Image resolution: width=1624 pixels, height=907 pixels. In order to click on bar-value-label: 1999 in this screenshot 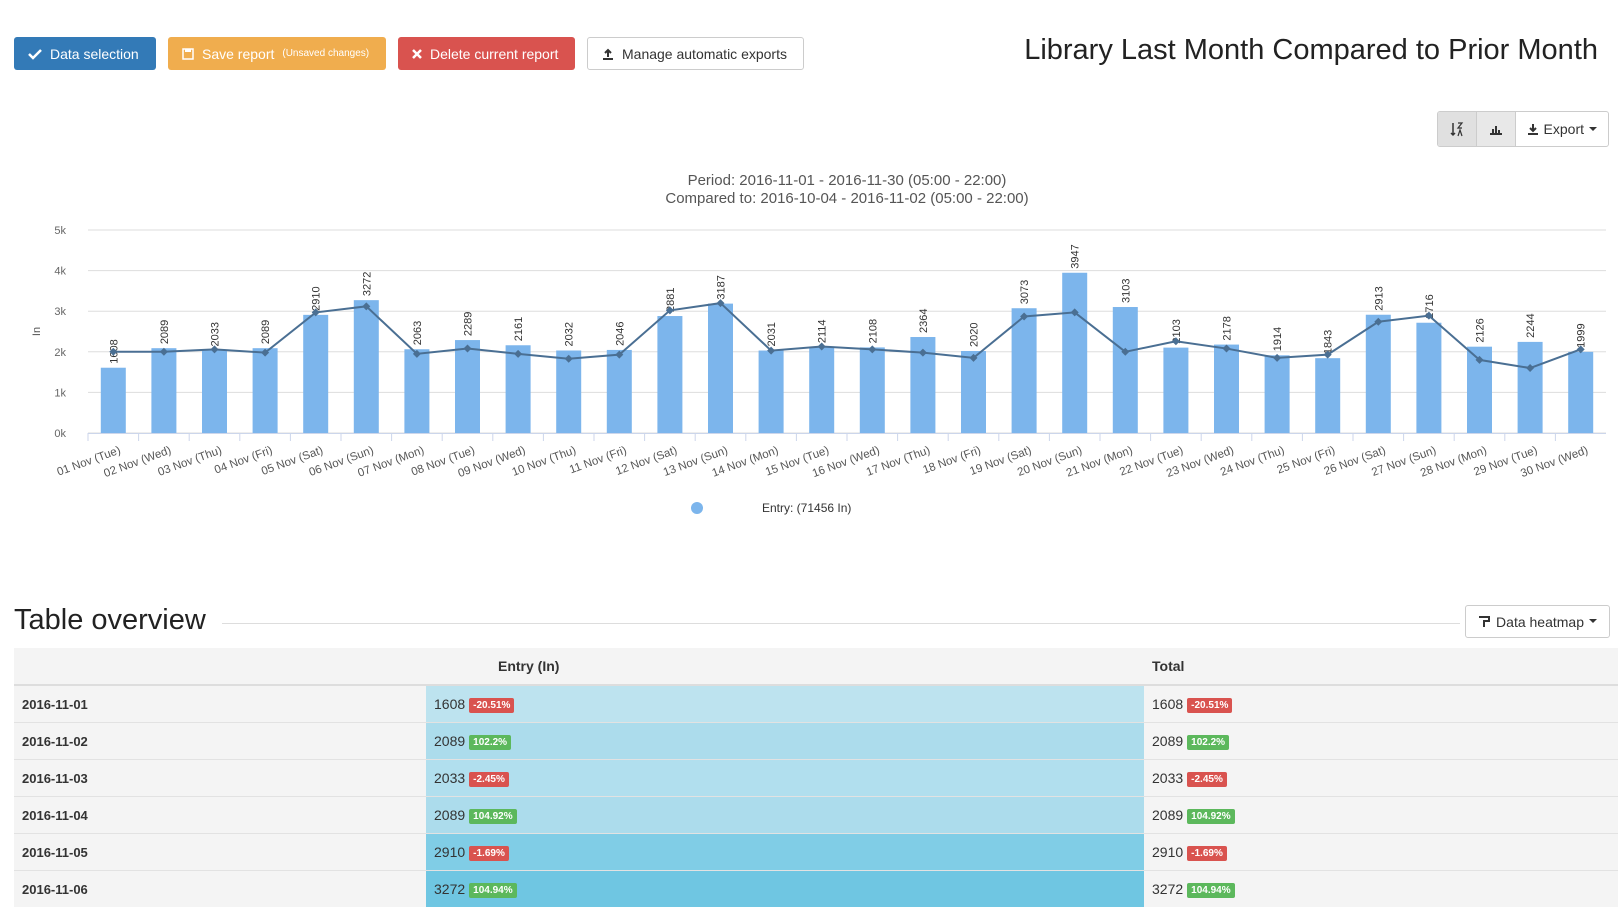, I will do `click(1582, 335)`.